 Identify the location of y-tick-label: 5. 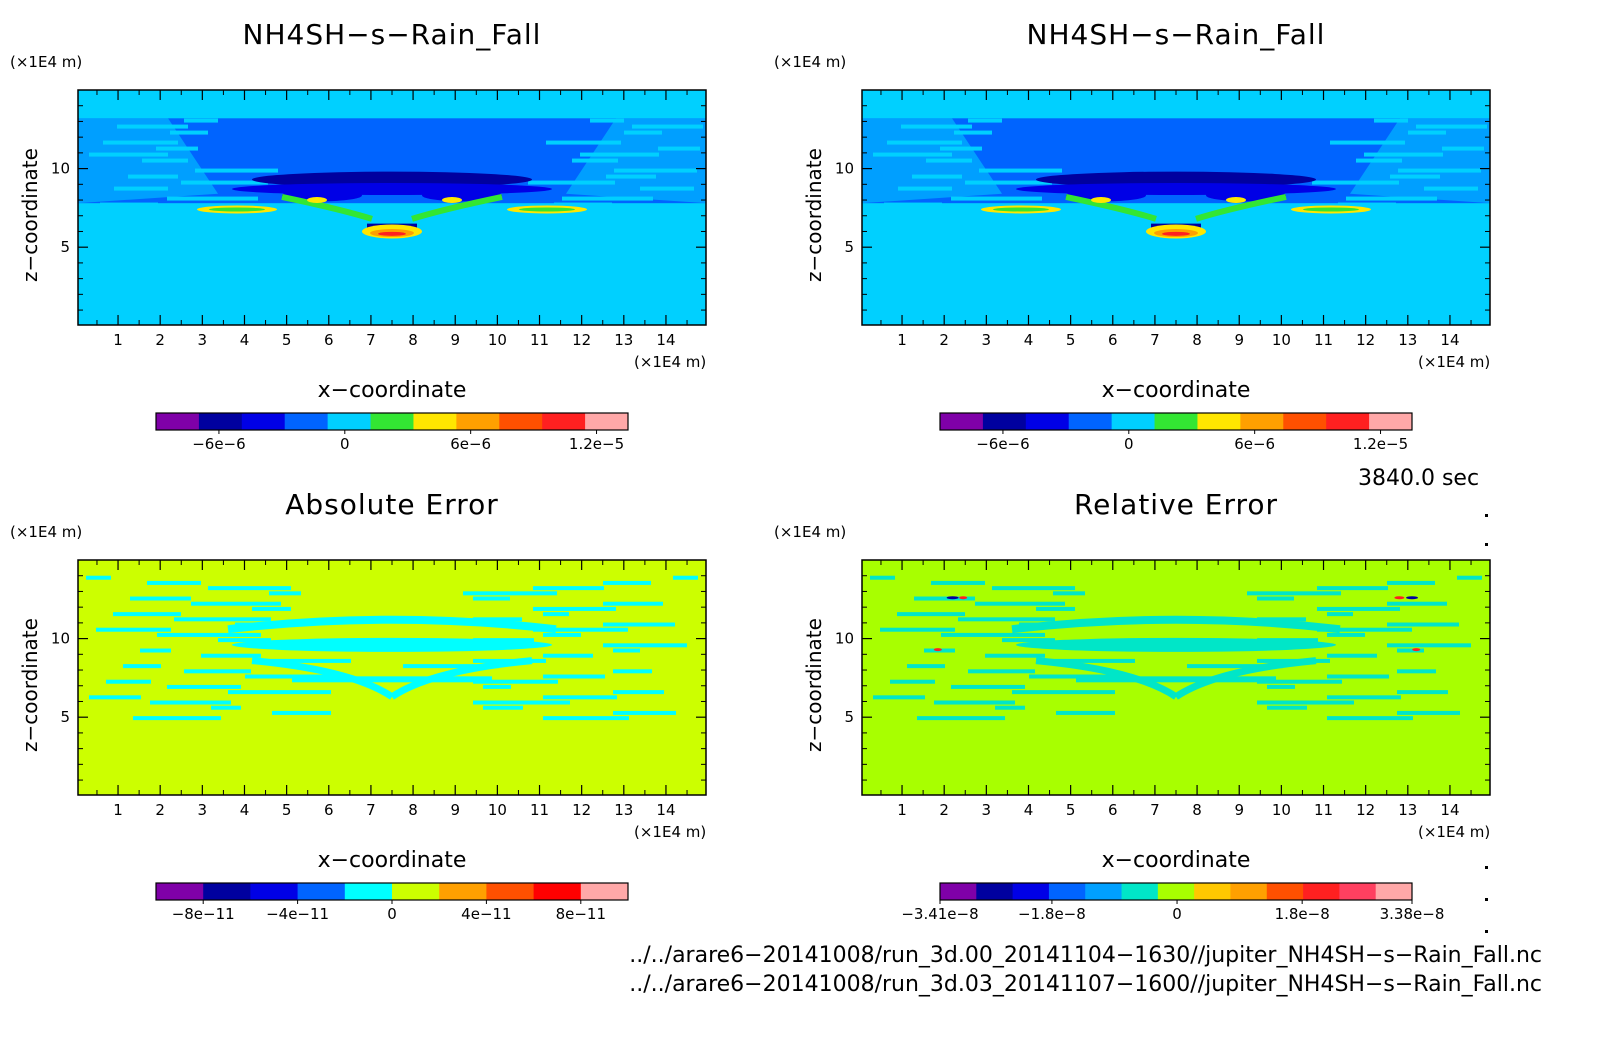
(849, 247).